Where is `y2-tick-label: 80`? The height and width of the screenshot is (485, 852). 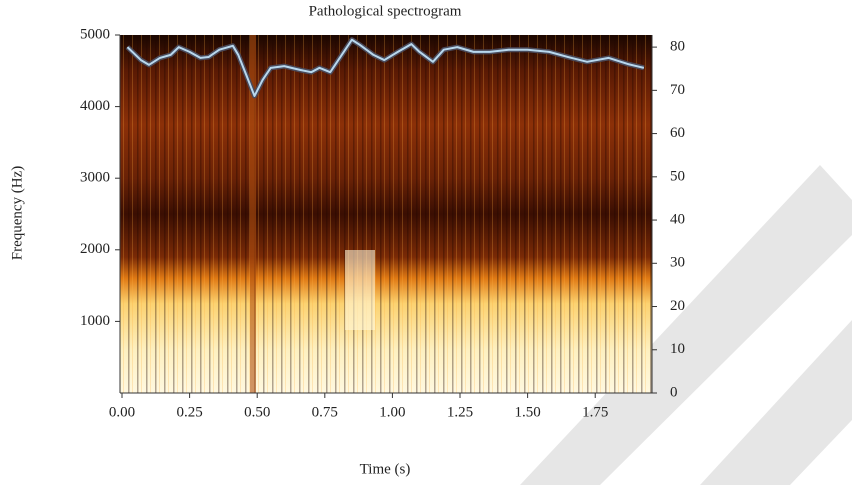
y2-tick-label: 80 is located at coordinates (677, 47).